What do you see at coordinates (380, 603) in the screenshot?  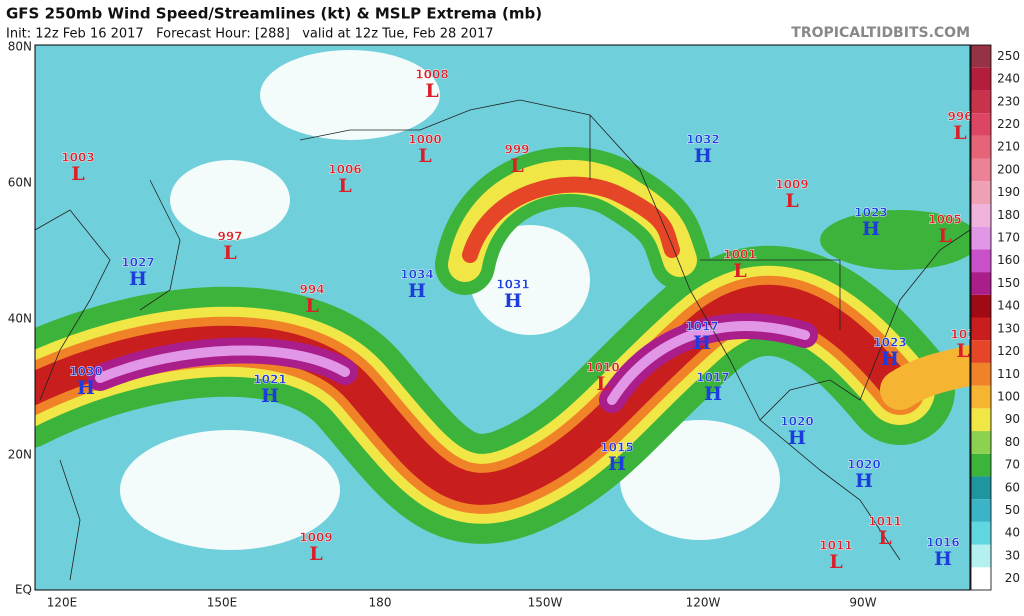 I see `lon-label: 180` at bounding box center [380, 603].